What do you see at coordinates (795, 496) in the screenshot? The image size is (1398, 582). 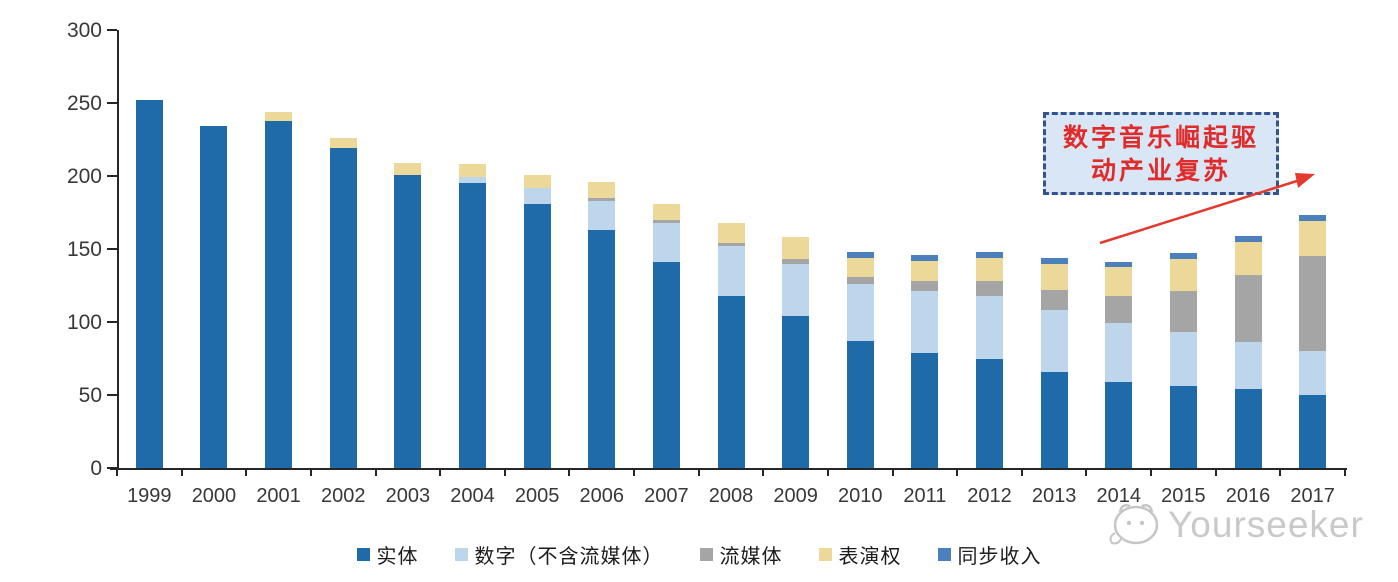 I see `x-axis-label: 2009` at bounding box center [795, 496].